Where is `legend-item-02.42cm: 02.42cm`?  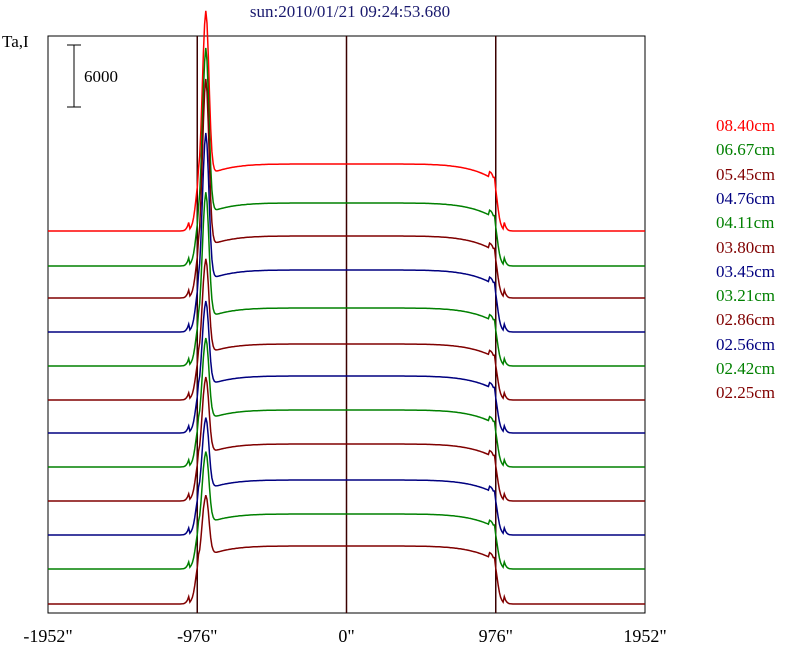
legend-item-02.42cm: 02.42cm is located at coordinates (746, 368).